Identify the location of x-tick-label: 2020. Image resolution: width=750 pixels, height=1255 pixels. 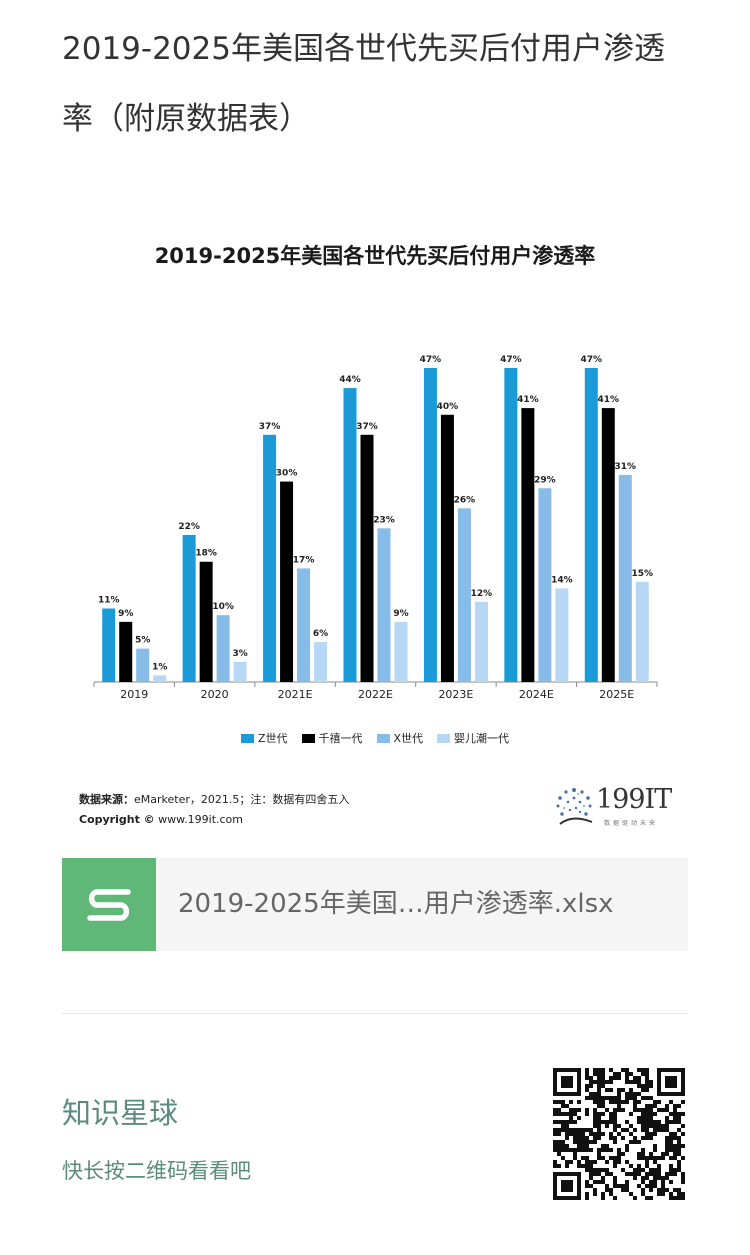
(215, 694).